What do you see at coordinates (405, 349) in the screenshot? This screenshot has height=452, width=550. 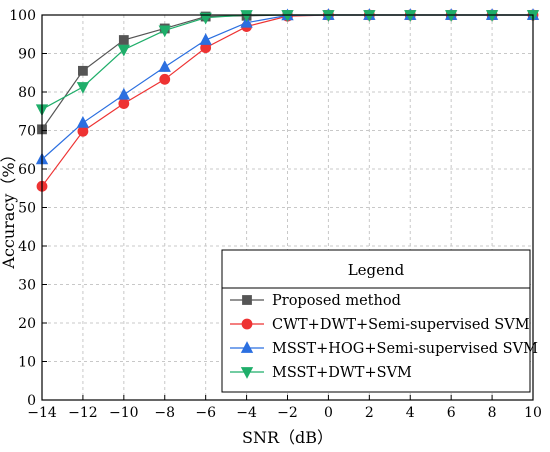 I see `legend-label: MSST+HOG+Semi-supervised SVM` at bounding box center [405, 349].